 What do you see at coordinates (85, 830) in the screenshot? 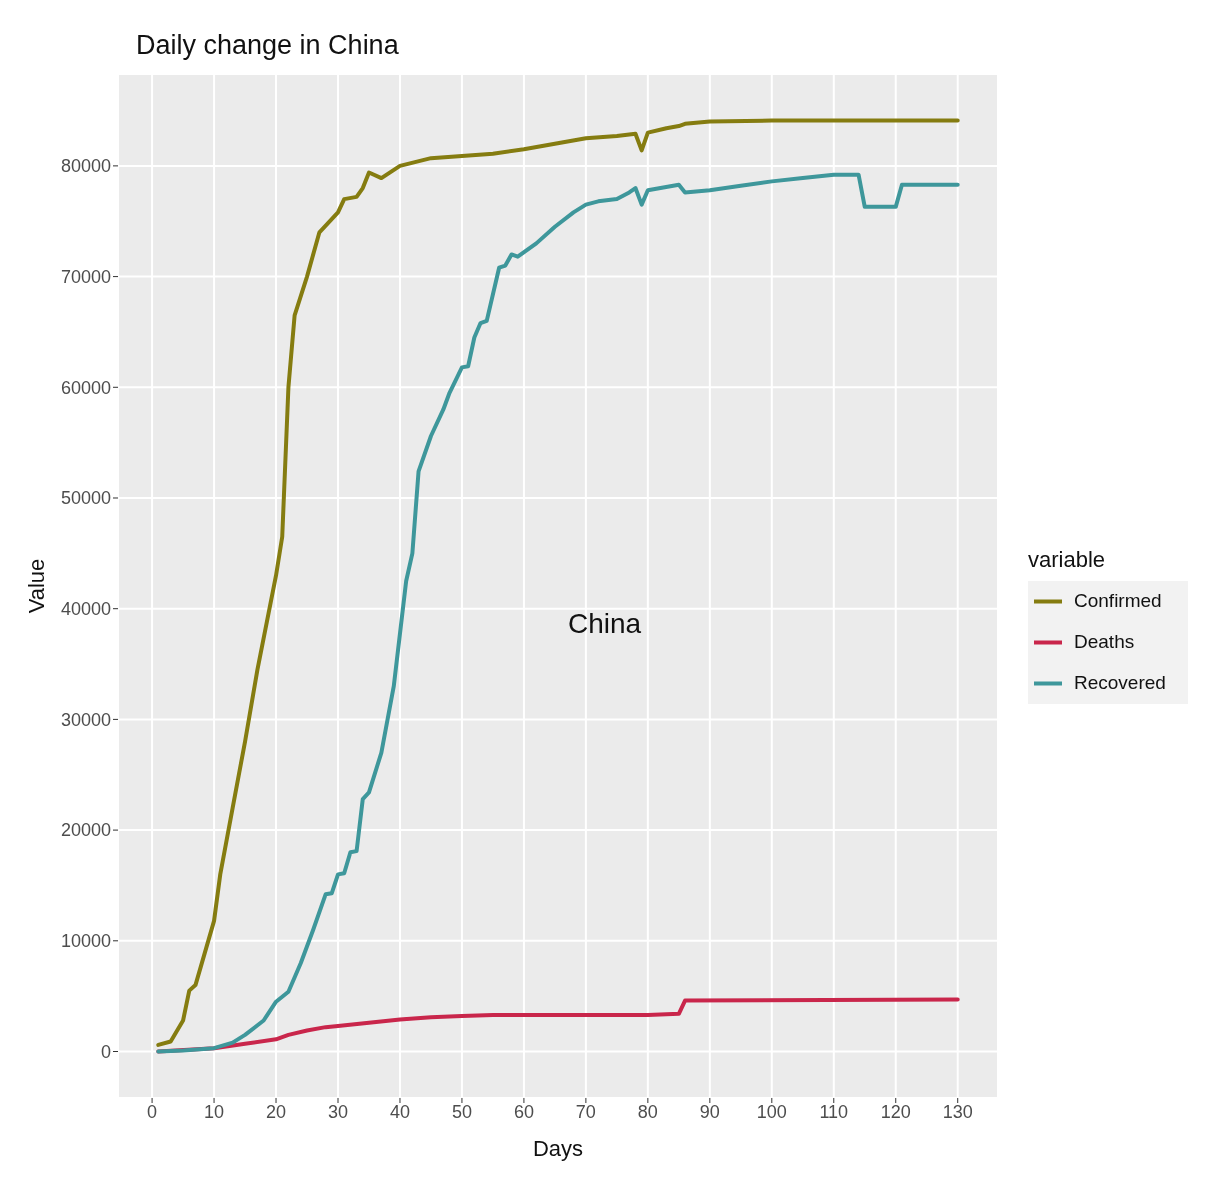
I see `y-tick-label: 20000` at bounding box center [85, 830].